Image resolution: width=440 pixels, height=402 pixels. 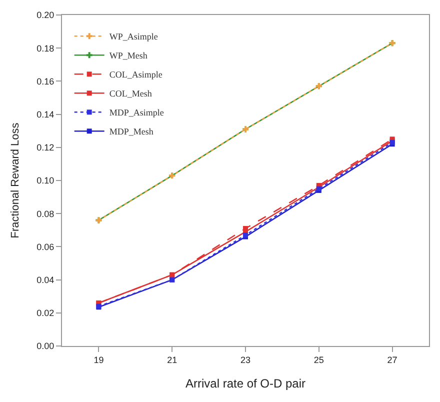 I want to click on x-tick-label: 19, so click(x=99, y=359).